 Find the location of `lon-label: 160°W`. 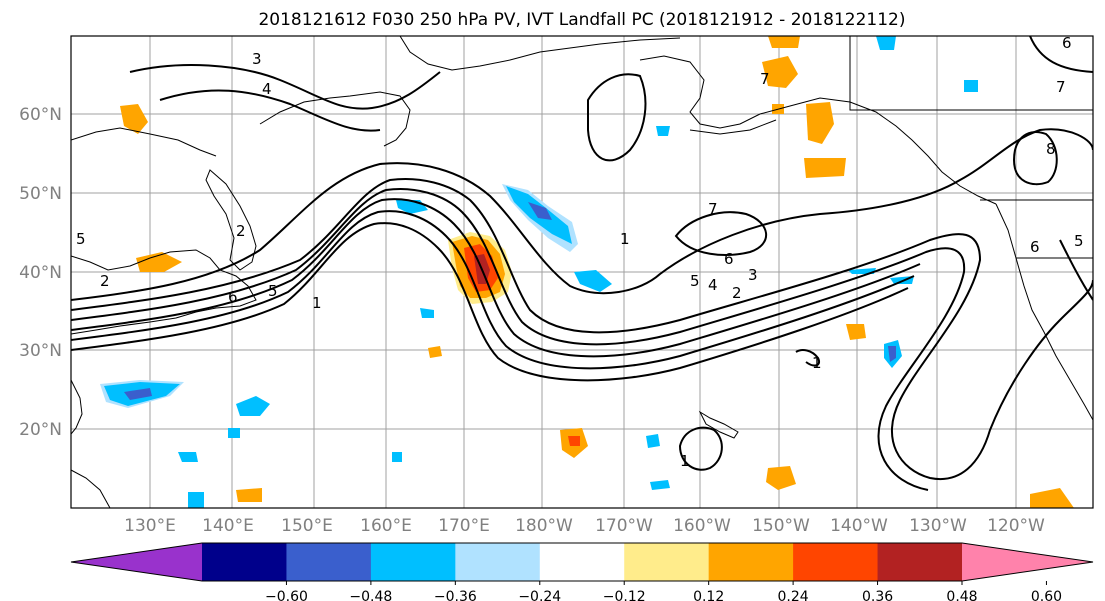

lon-label: 160°W is located at coordinates (702, 526).